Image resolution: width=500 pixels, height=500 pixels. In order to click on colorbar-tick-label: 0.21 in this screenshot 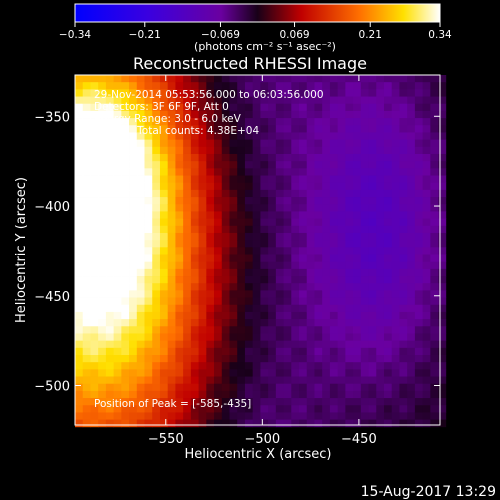, I will do `click(370, 35)`.